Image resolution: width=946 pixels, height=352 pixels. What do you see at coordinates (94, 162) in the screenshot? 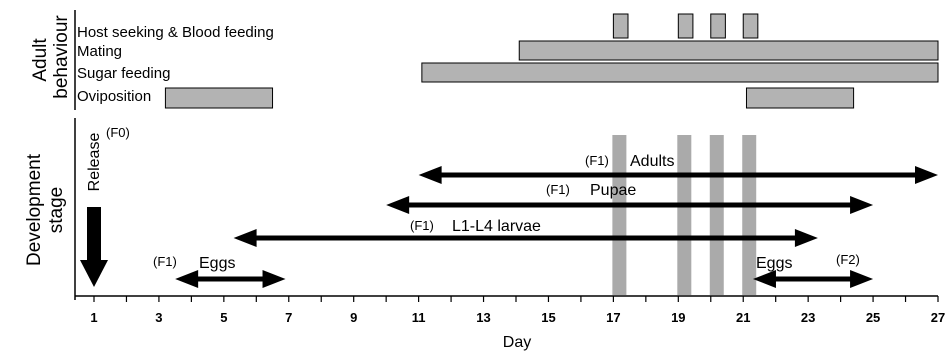
I see `release-label: Release` at bounding box center [94, 162].